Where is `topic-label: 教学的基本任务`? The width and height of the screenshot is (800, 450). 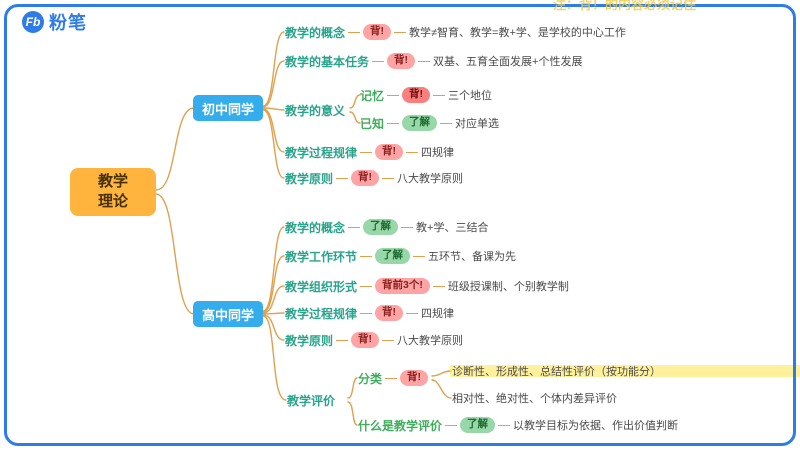
topic-label: 教学的基本任务 is located at coordinates (327, 61).